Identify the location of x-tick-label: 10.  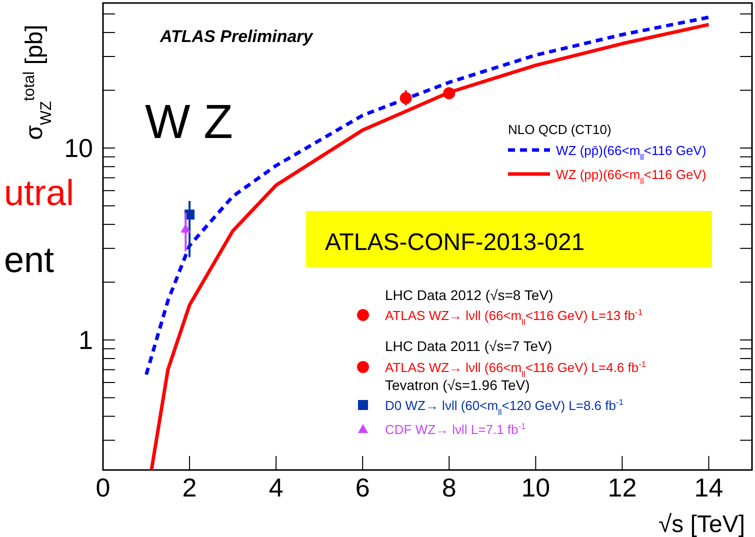
(535, 487).